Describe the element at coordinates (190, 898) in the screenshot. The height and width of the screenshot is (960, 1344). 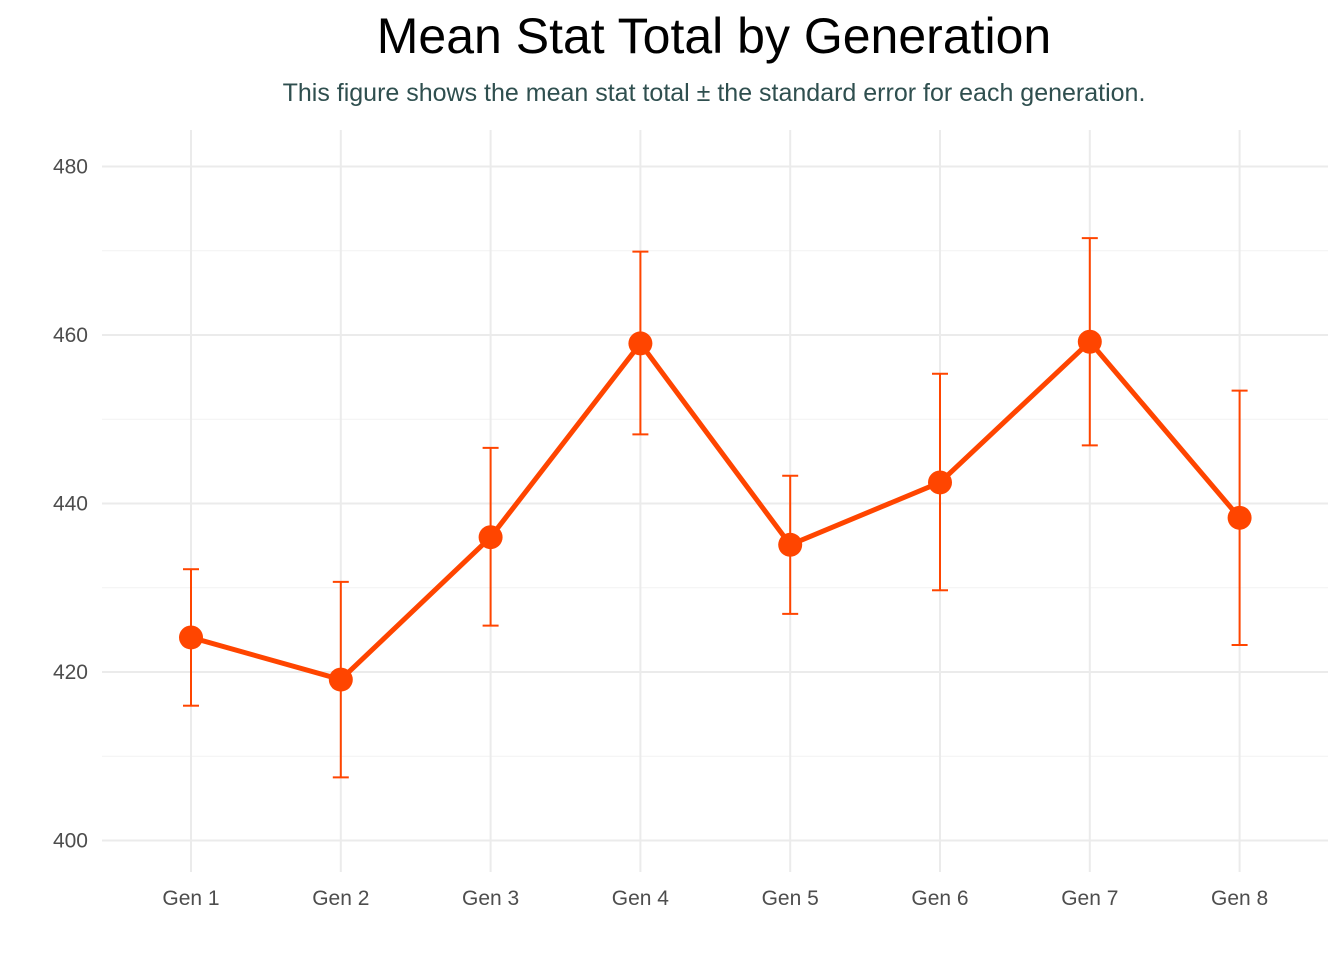
I see `x-tick-label: Gen 1` at that location.